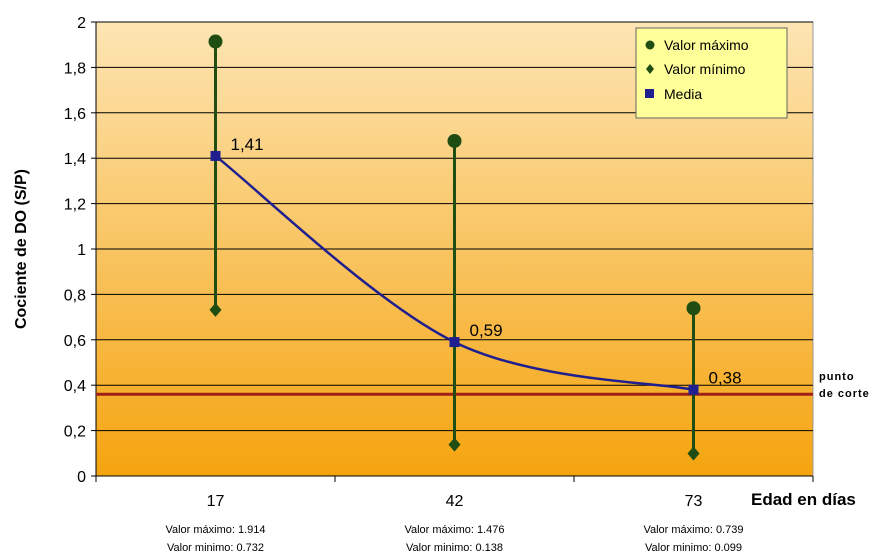 This screenshot has width=896, height=557. What do you see at coordinates (21, 249) in the screenshot?
I see `y-axis-title: Cociente de DO (S/P)` at bounding box center [21, 249].